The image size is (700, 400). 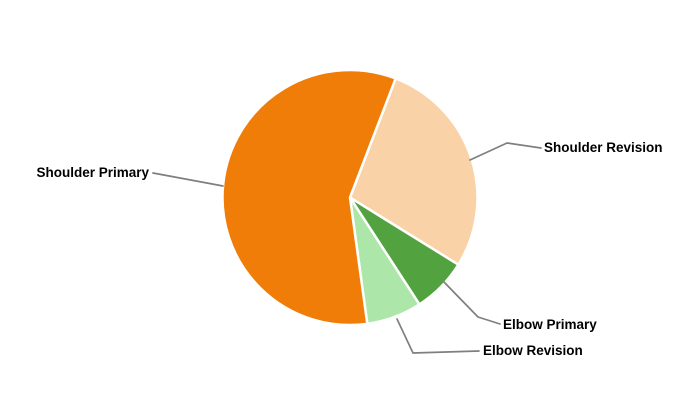 I want to click on slice-label-elbow-primary: Elbow Primary, so click(x=550, y=324).